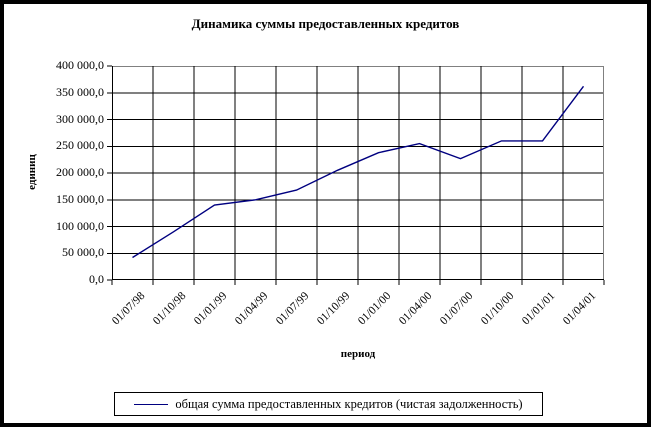  I want to click on x-tick-label: 01/10/99, so click(333, 309).